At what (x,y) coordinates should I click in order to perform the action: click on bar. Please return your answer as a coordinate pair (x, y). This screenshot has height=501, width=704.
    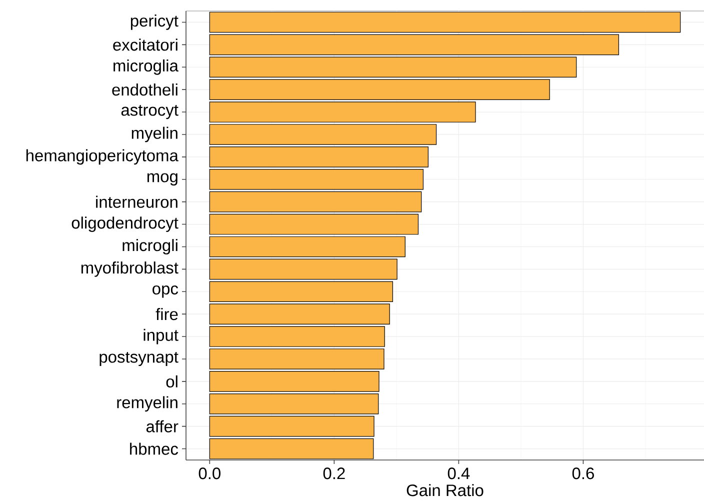
    Looking at the image, I should click on (307, 247).